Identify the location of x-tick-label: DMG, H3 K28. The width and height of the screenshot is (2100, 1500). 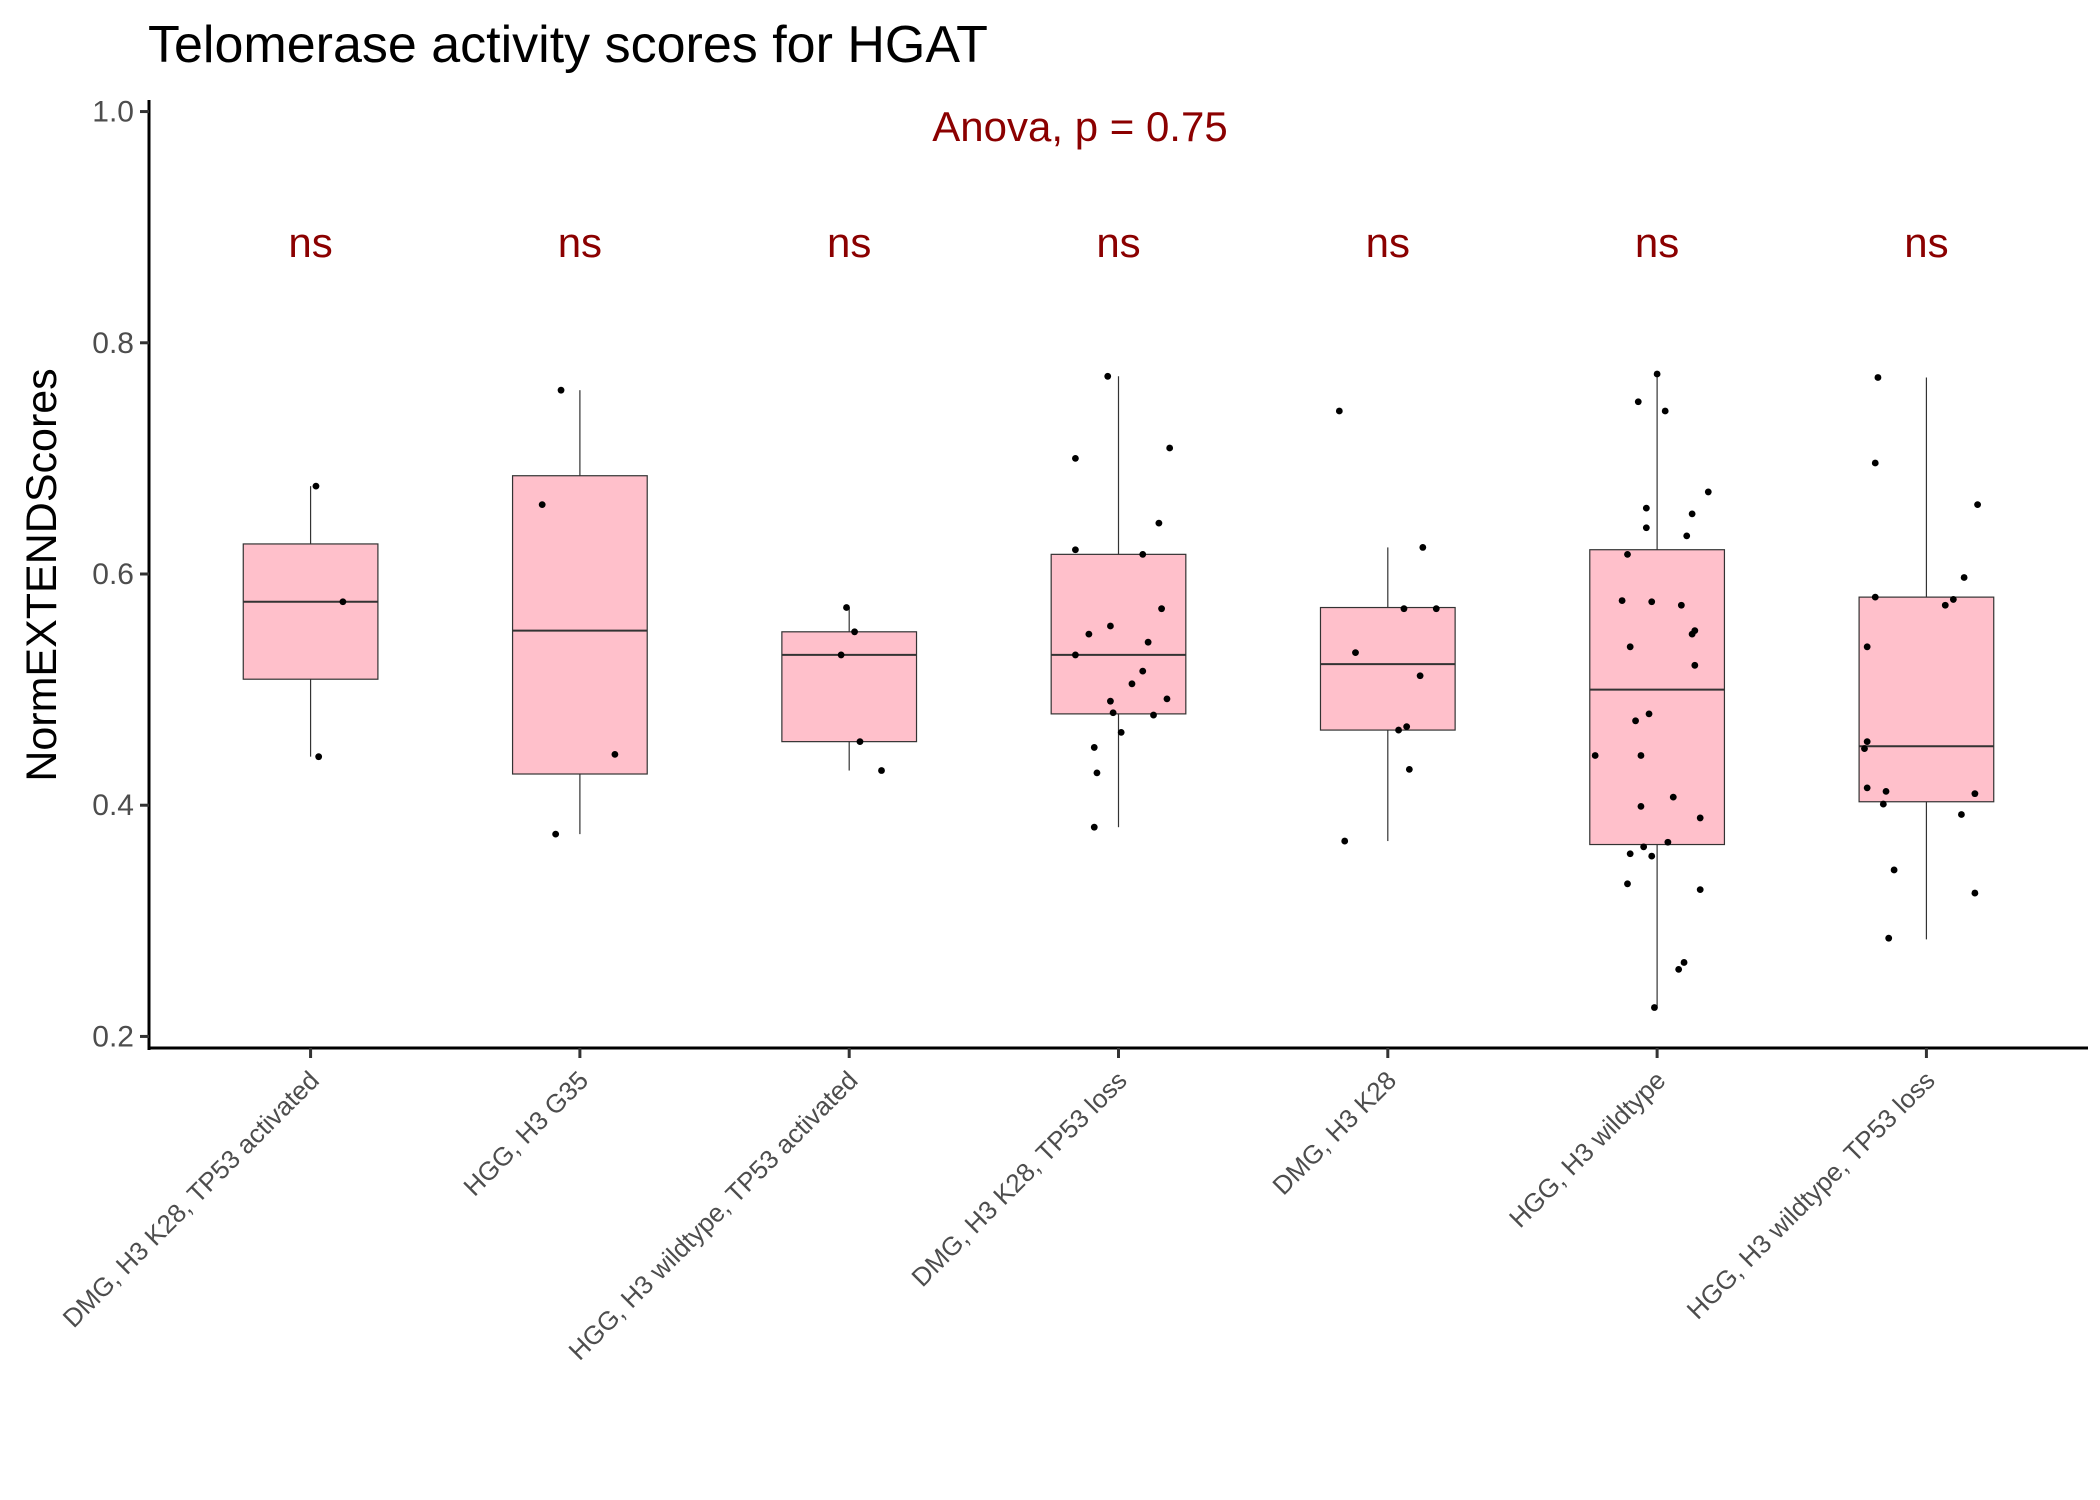
(1334, 1133).